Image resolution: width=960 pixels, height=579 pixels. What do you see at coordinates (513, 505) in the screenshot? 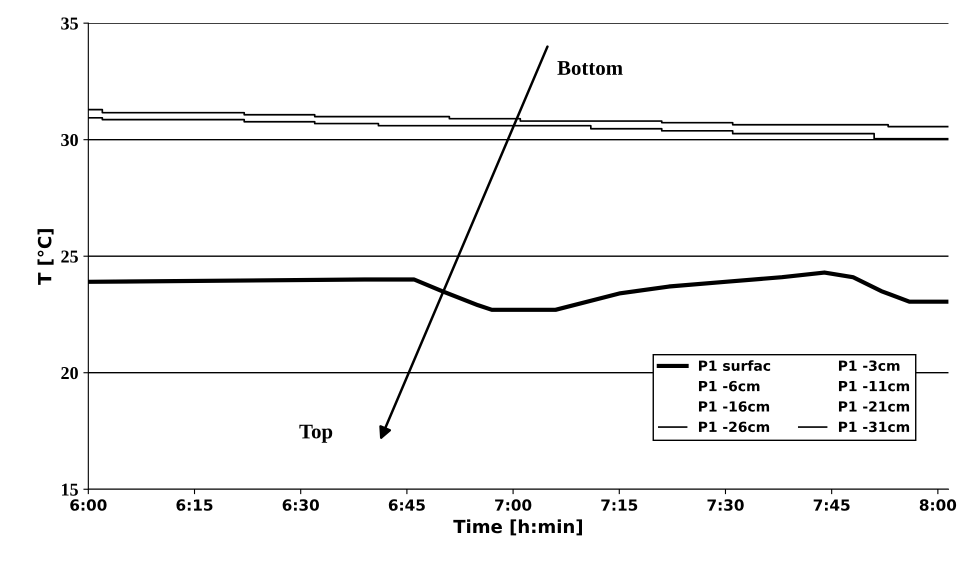
I see `x-tick-label: 7:00` at bounding box center [513, 505].